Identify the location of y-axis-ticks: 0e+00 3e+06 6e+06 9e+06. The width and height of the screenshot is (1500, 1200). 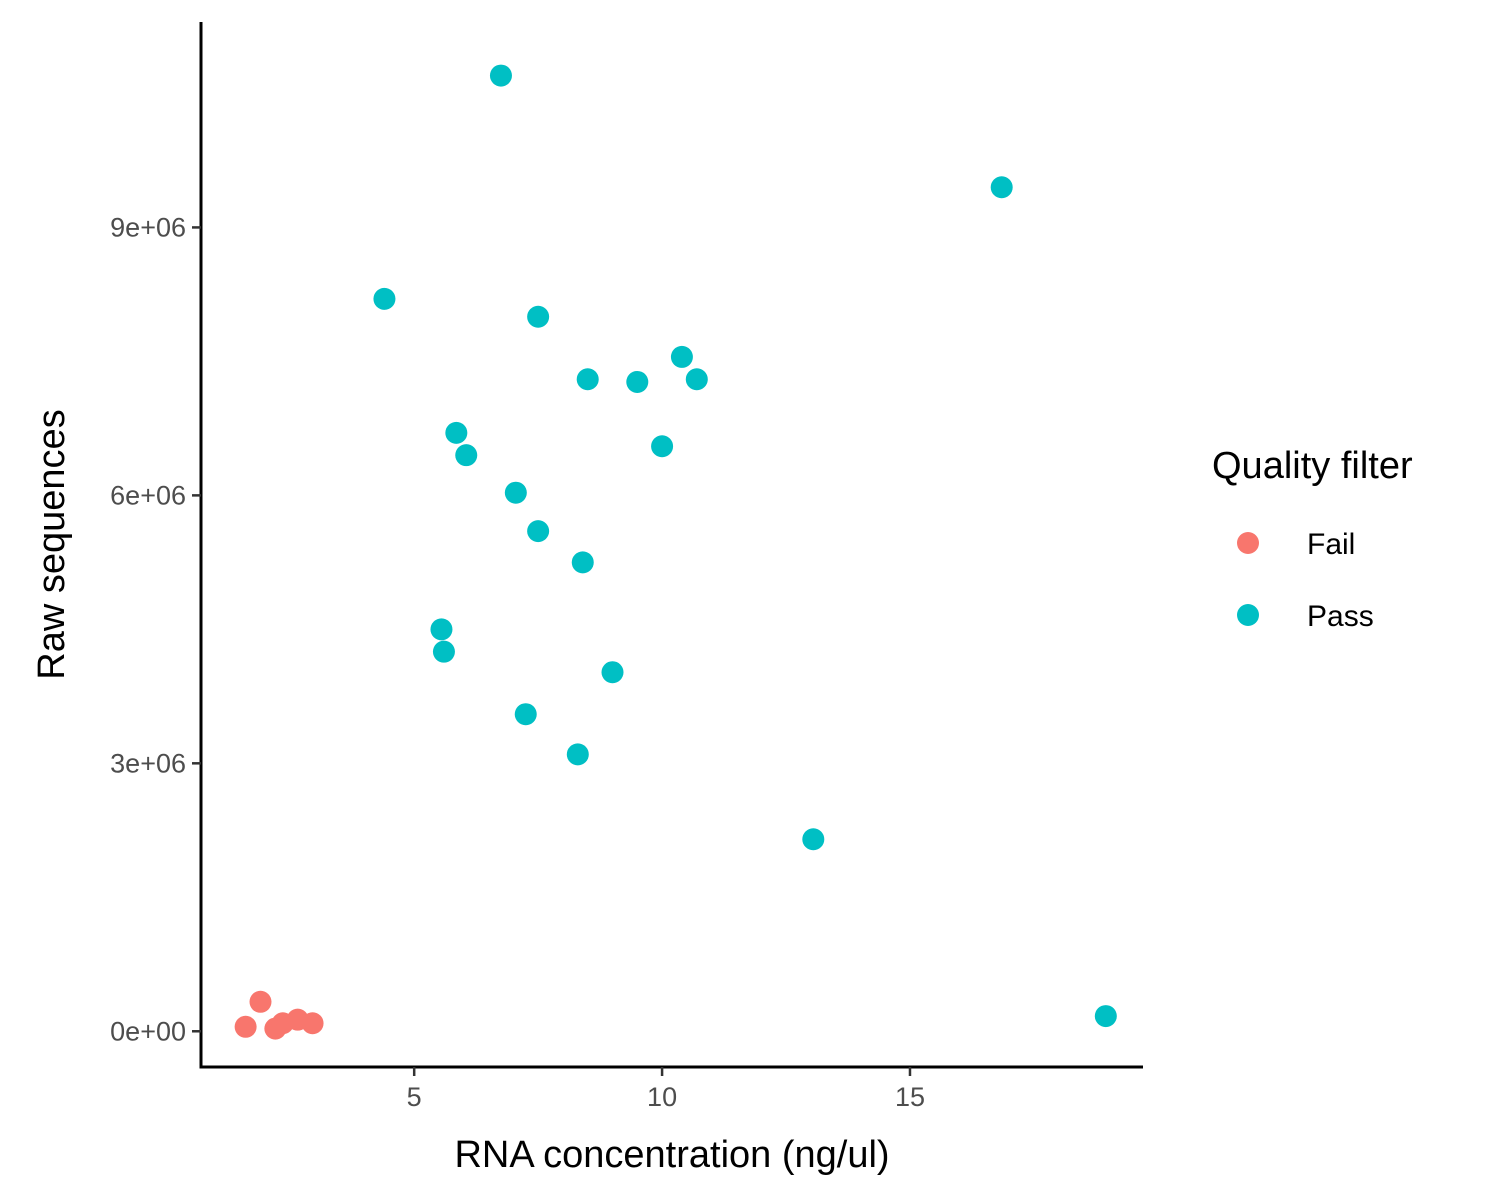
(155, 629).